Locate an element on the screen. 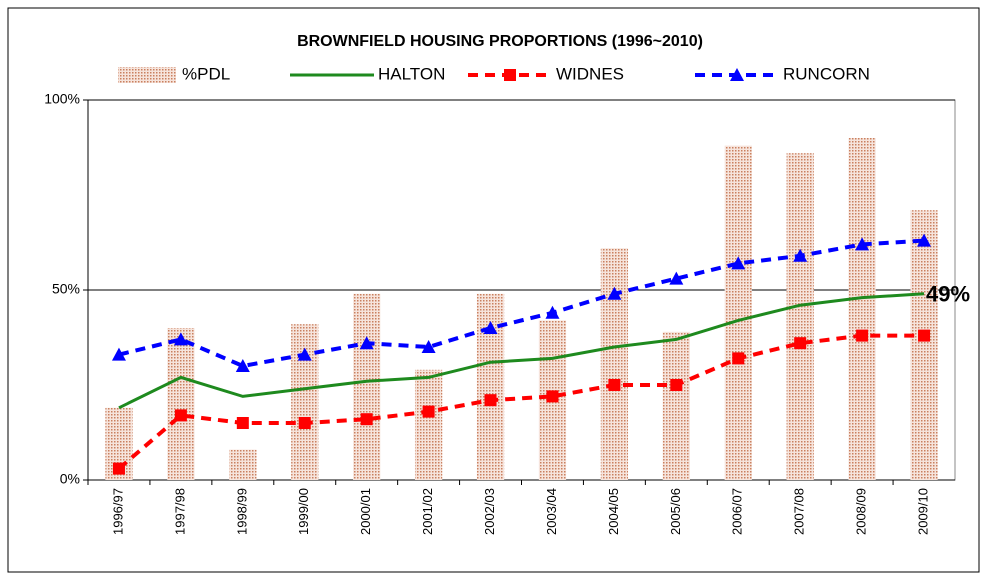  legend-swatch is located at coordinates (147, 75).